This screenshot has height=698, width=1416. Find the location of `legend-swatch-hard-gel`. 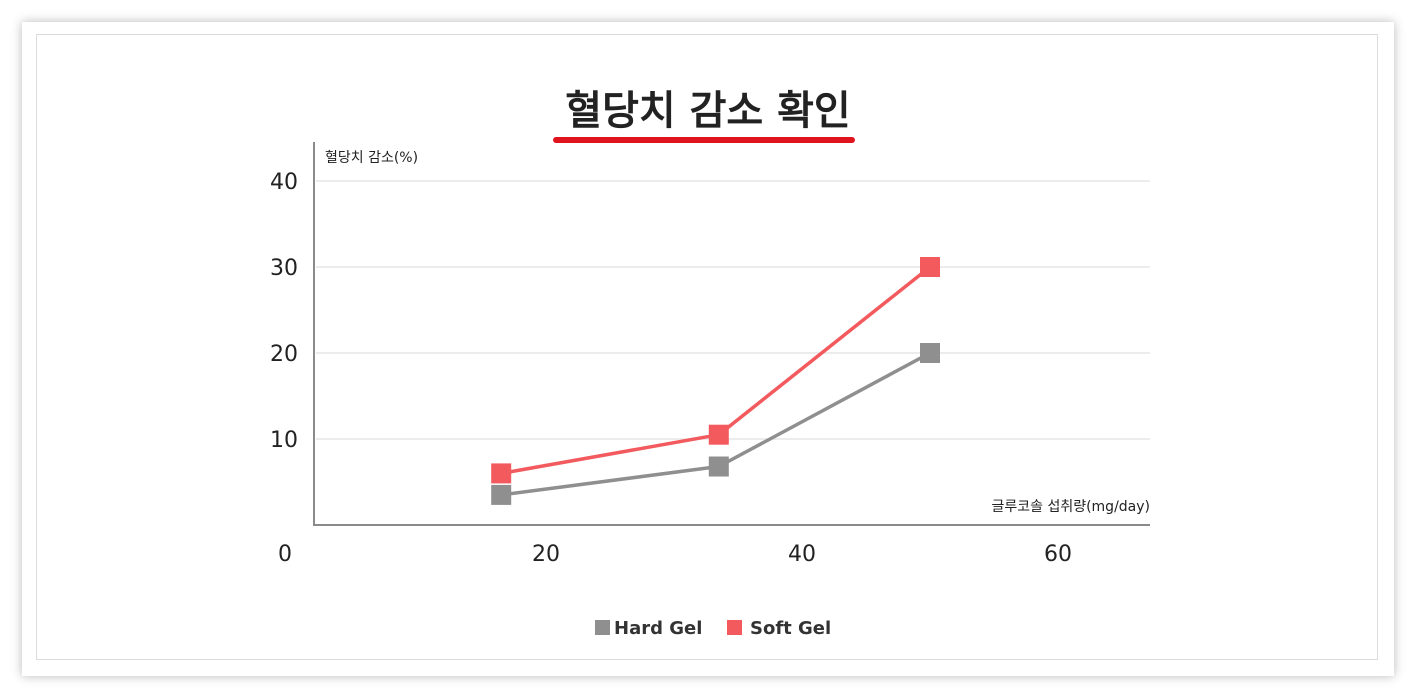

legend-swatch-hard-gel is located at coordinates (602, 627).